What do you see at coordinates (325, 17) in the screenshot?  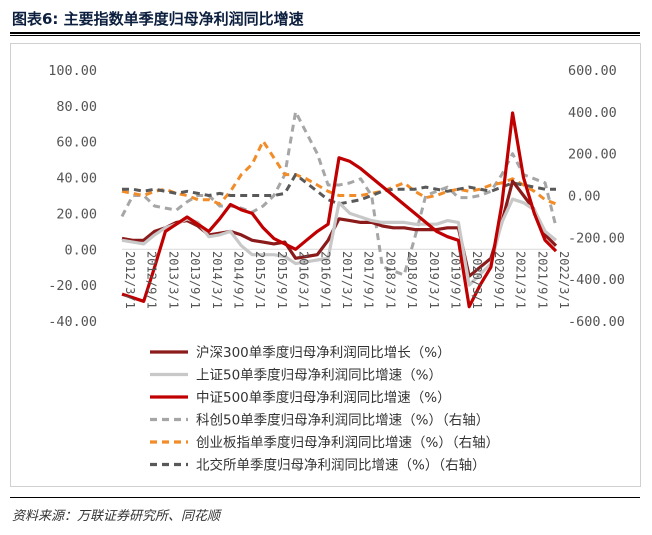 I see `figure-header: 图表6: 主要指数单季度归母净利润同比增速` at bounding box center [325, 17].